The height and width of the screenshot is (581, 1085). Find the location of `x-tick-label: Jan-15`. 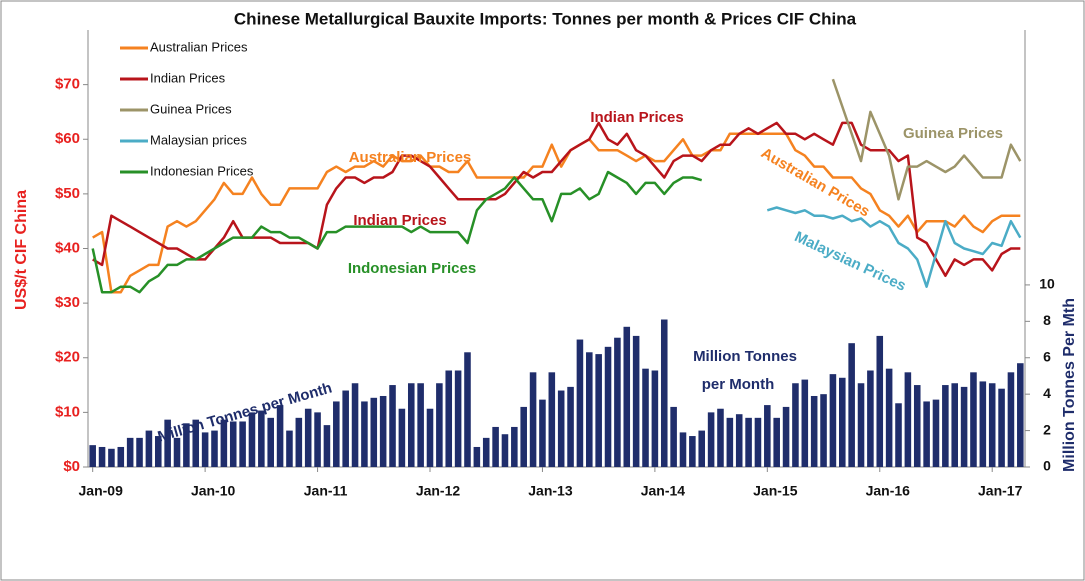

x-tick-label: Jan-15 is located at coordinates (775, 491).